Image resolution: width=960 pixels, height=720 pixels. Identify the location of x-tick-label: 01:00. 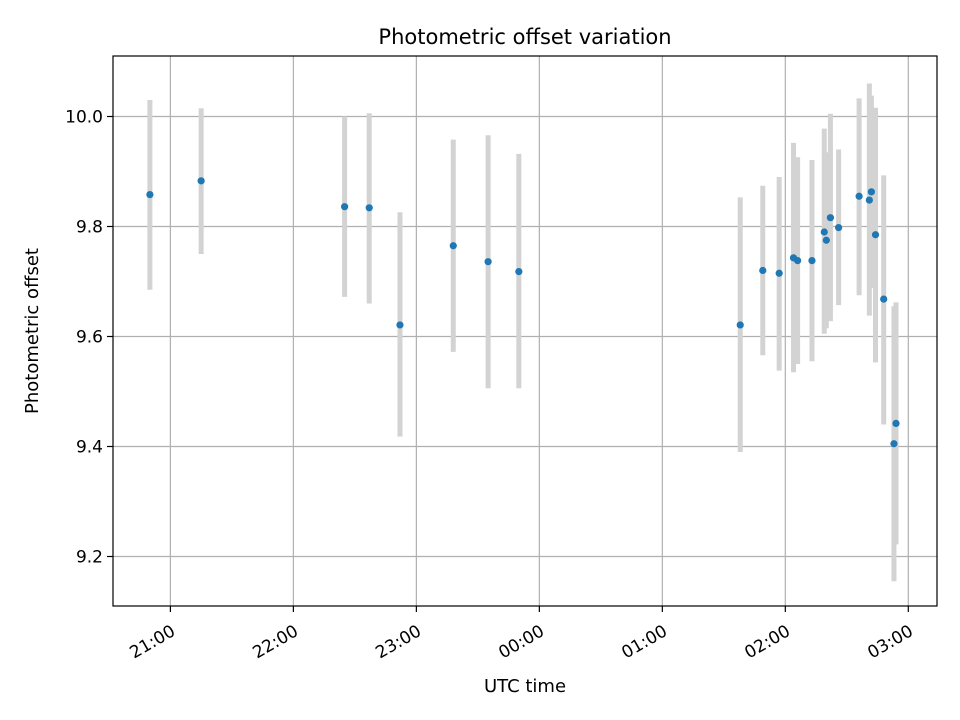
(644, 642).